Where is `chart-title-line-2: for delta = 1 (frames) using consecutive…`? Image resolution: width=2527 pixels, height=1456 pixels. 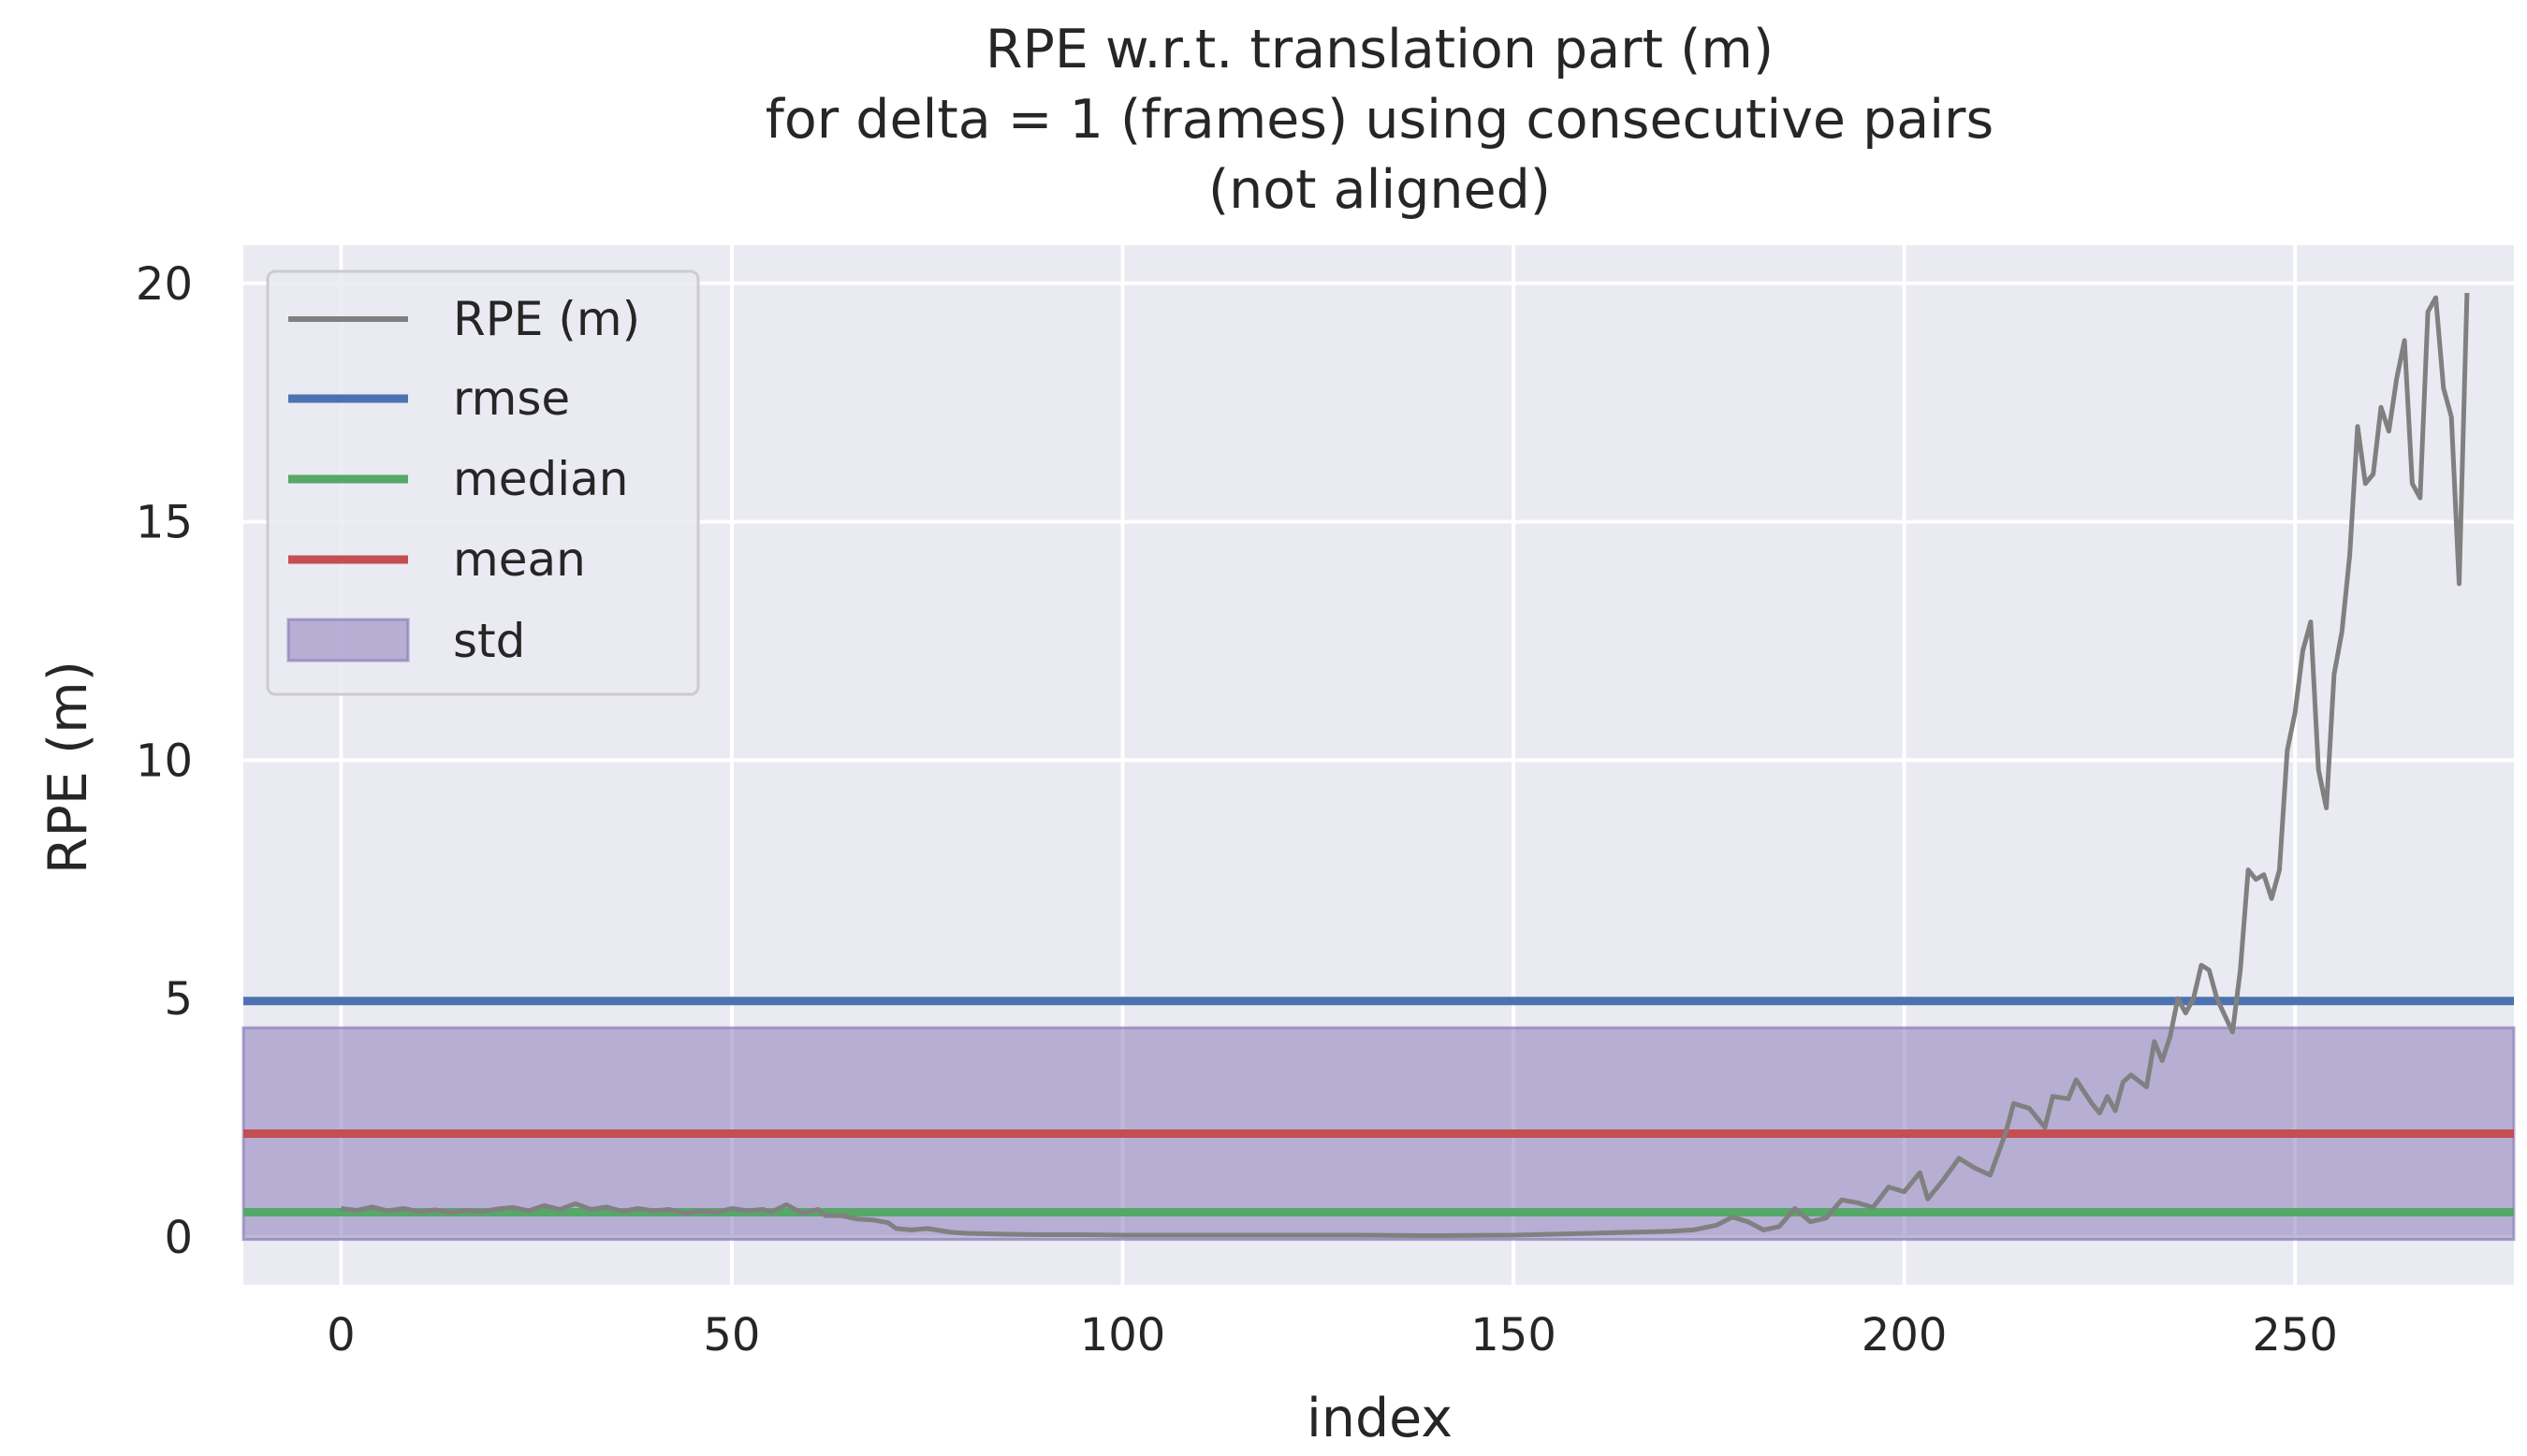
chart-title-line-2: for delta = 1 (frames) using consecutive… is located at coordinates (1380, 120).